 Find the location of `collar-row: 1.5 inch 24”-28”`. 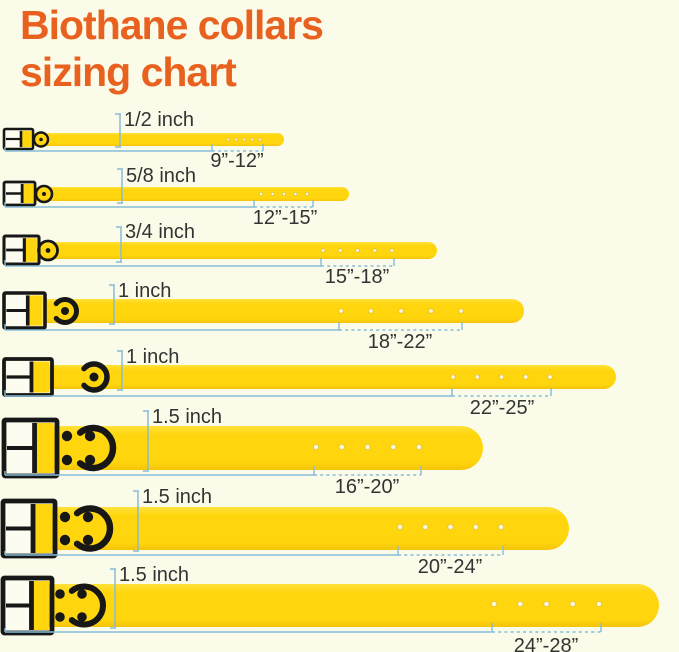

collar-row: 1.5 inch 24”-28” is located at coordinates (329, 608).